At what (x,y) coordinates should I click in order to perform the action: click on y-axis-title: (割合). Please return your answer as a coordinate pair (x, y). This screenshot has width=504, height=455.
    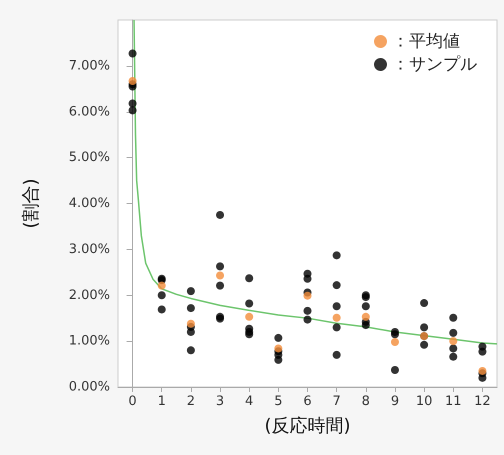
    Looking at the image, I should click on (31, 203).